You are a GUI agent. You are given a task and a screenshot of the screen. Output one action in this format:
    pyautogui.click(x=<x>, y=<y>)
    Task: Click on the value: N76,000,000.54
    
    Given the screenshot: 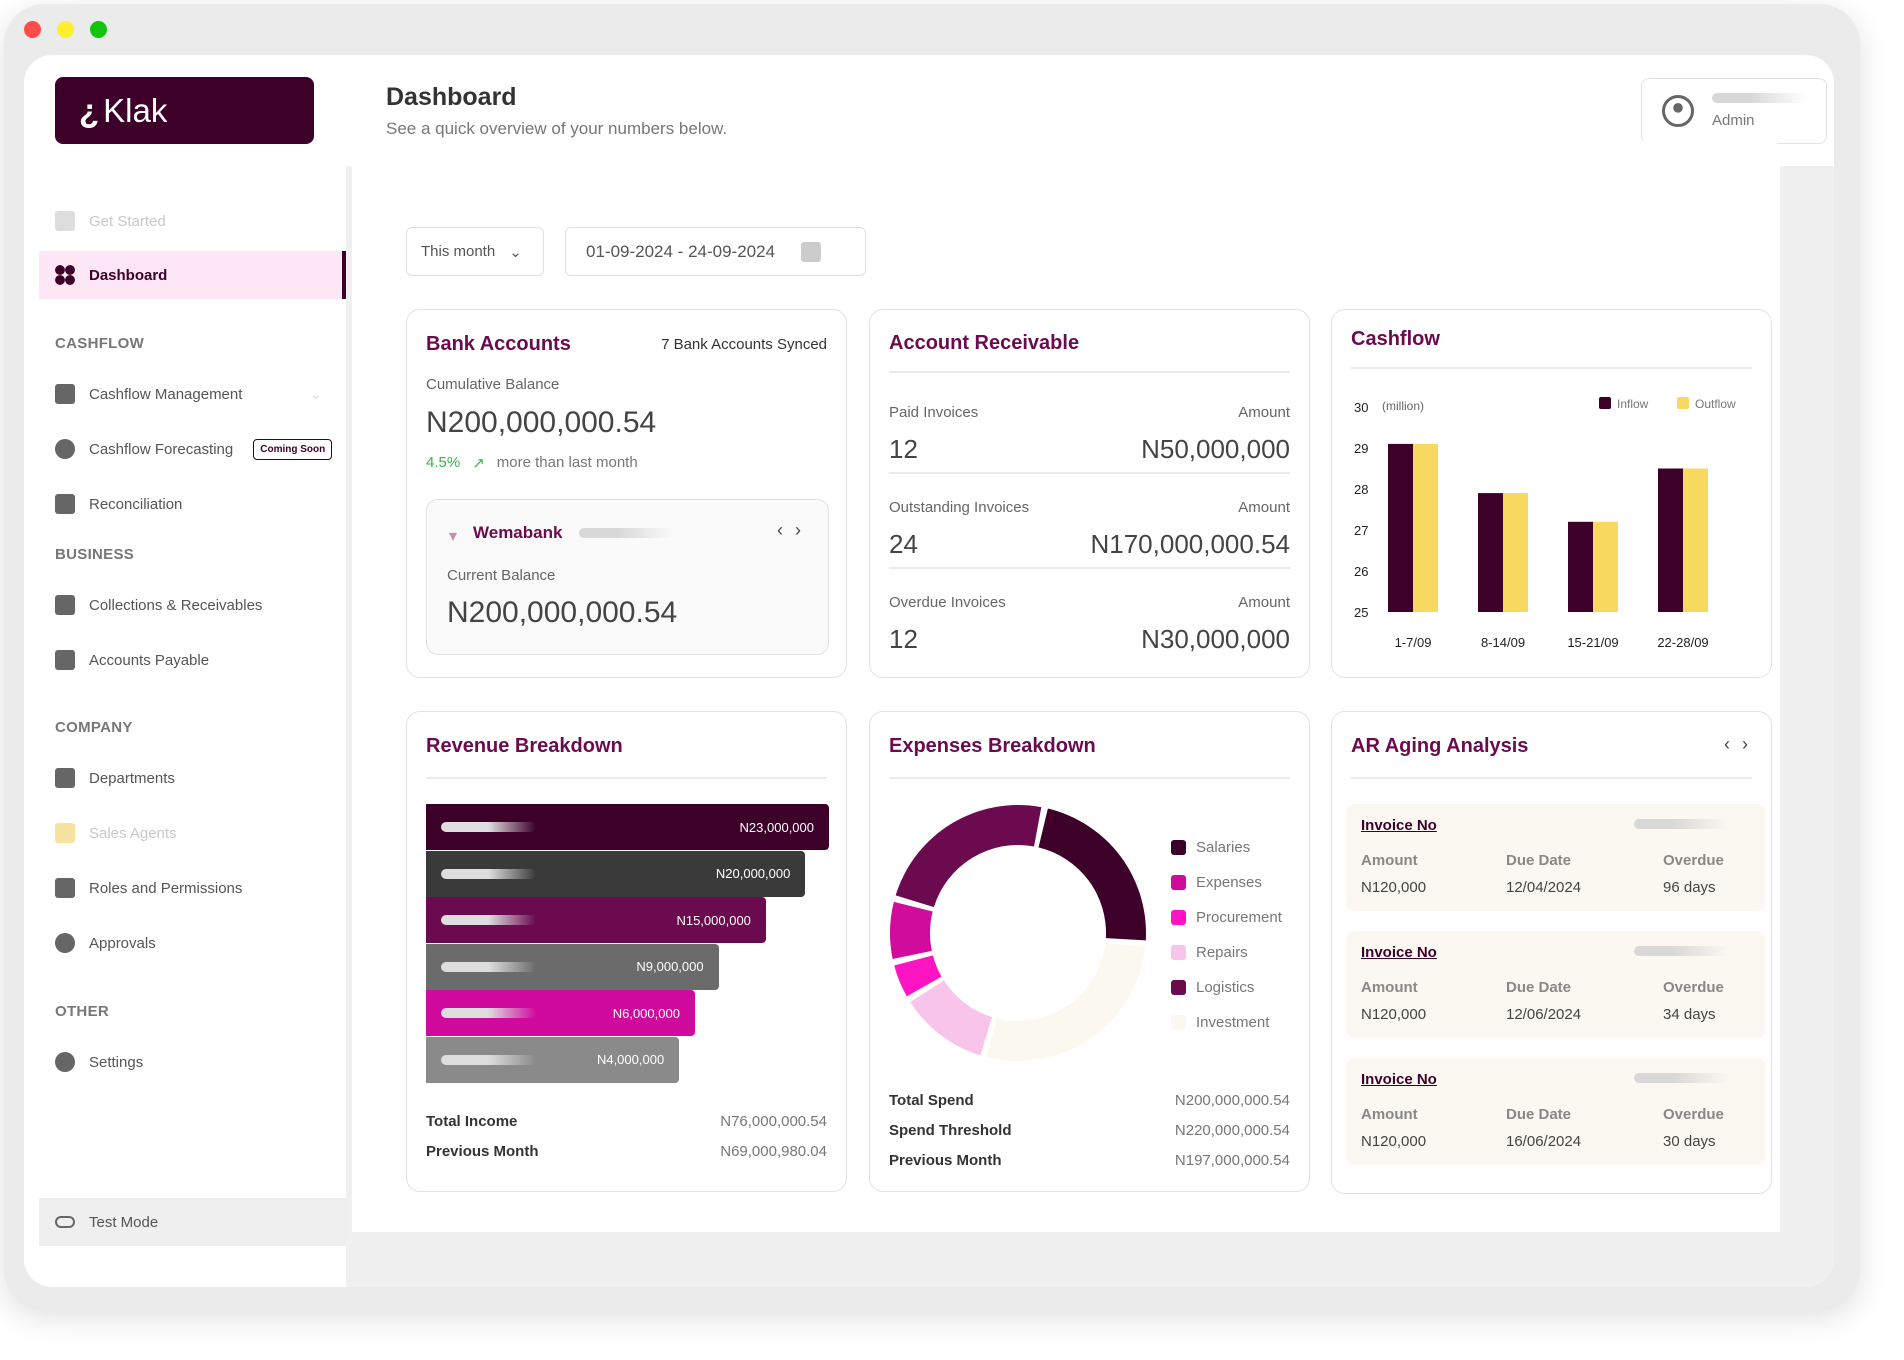 What is the action you would take?
    pyautogui.click(x=773, y=1121)
    